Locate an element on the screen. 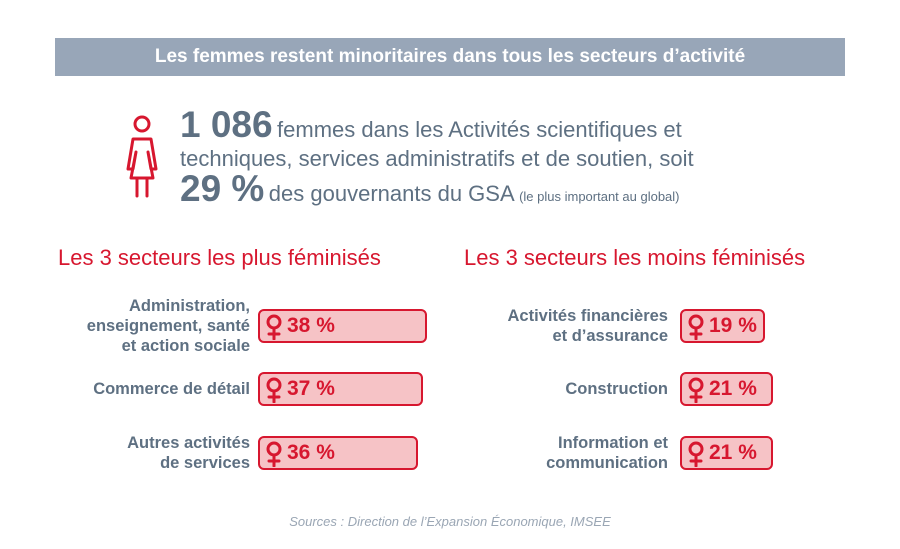 This screenshot has height=549, width=900. bar: 37 % is located at coordinates (340, 389).